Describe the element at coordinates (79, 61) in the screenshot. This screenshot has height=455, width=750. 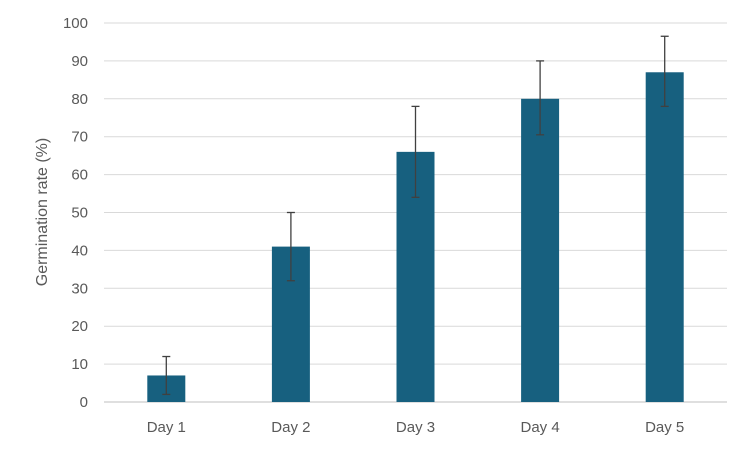
I see `y-tick-label: 90` at that location.